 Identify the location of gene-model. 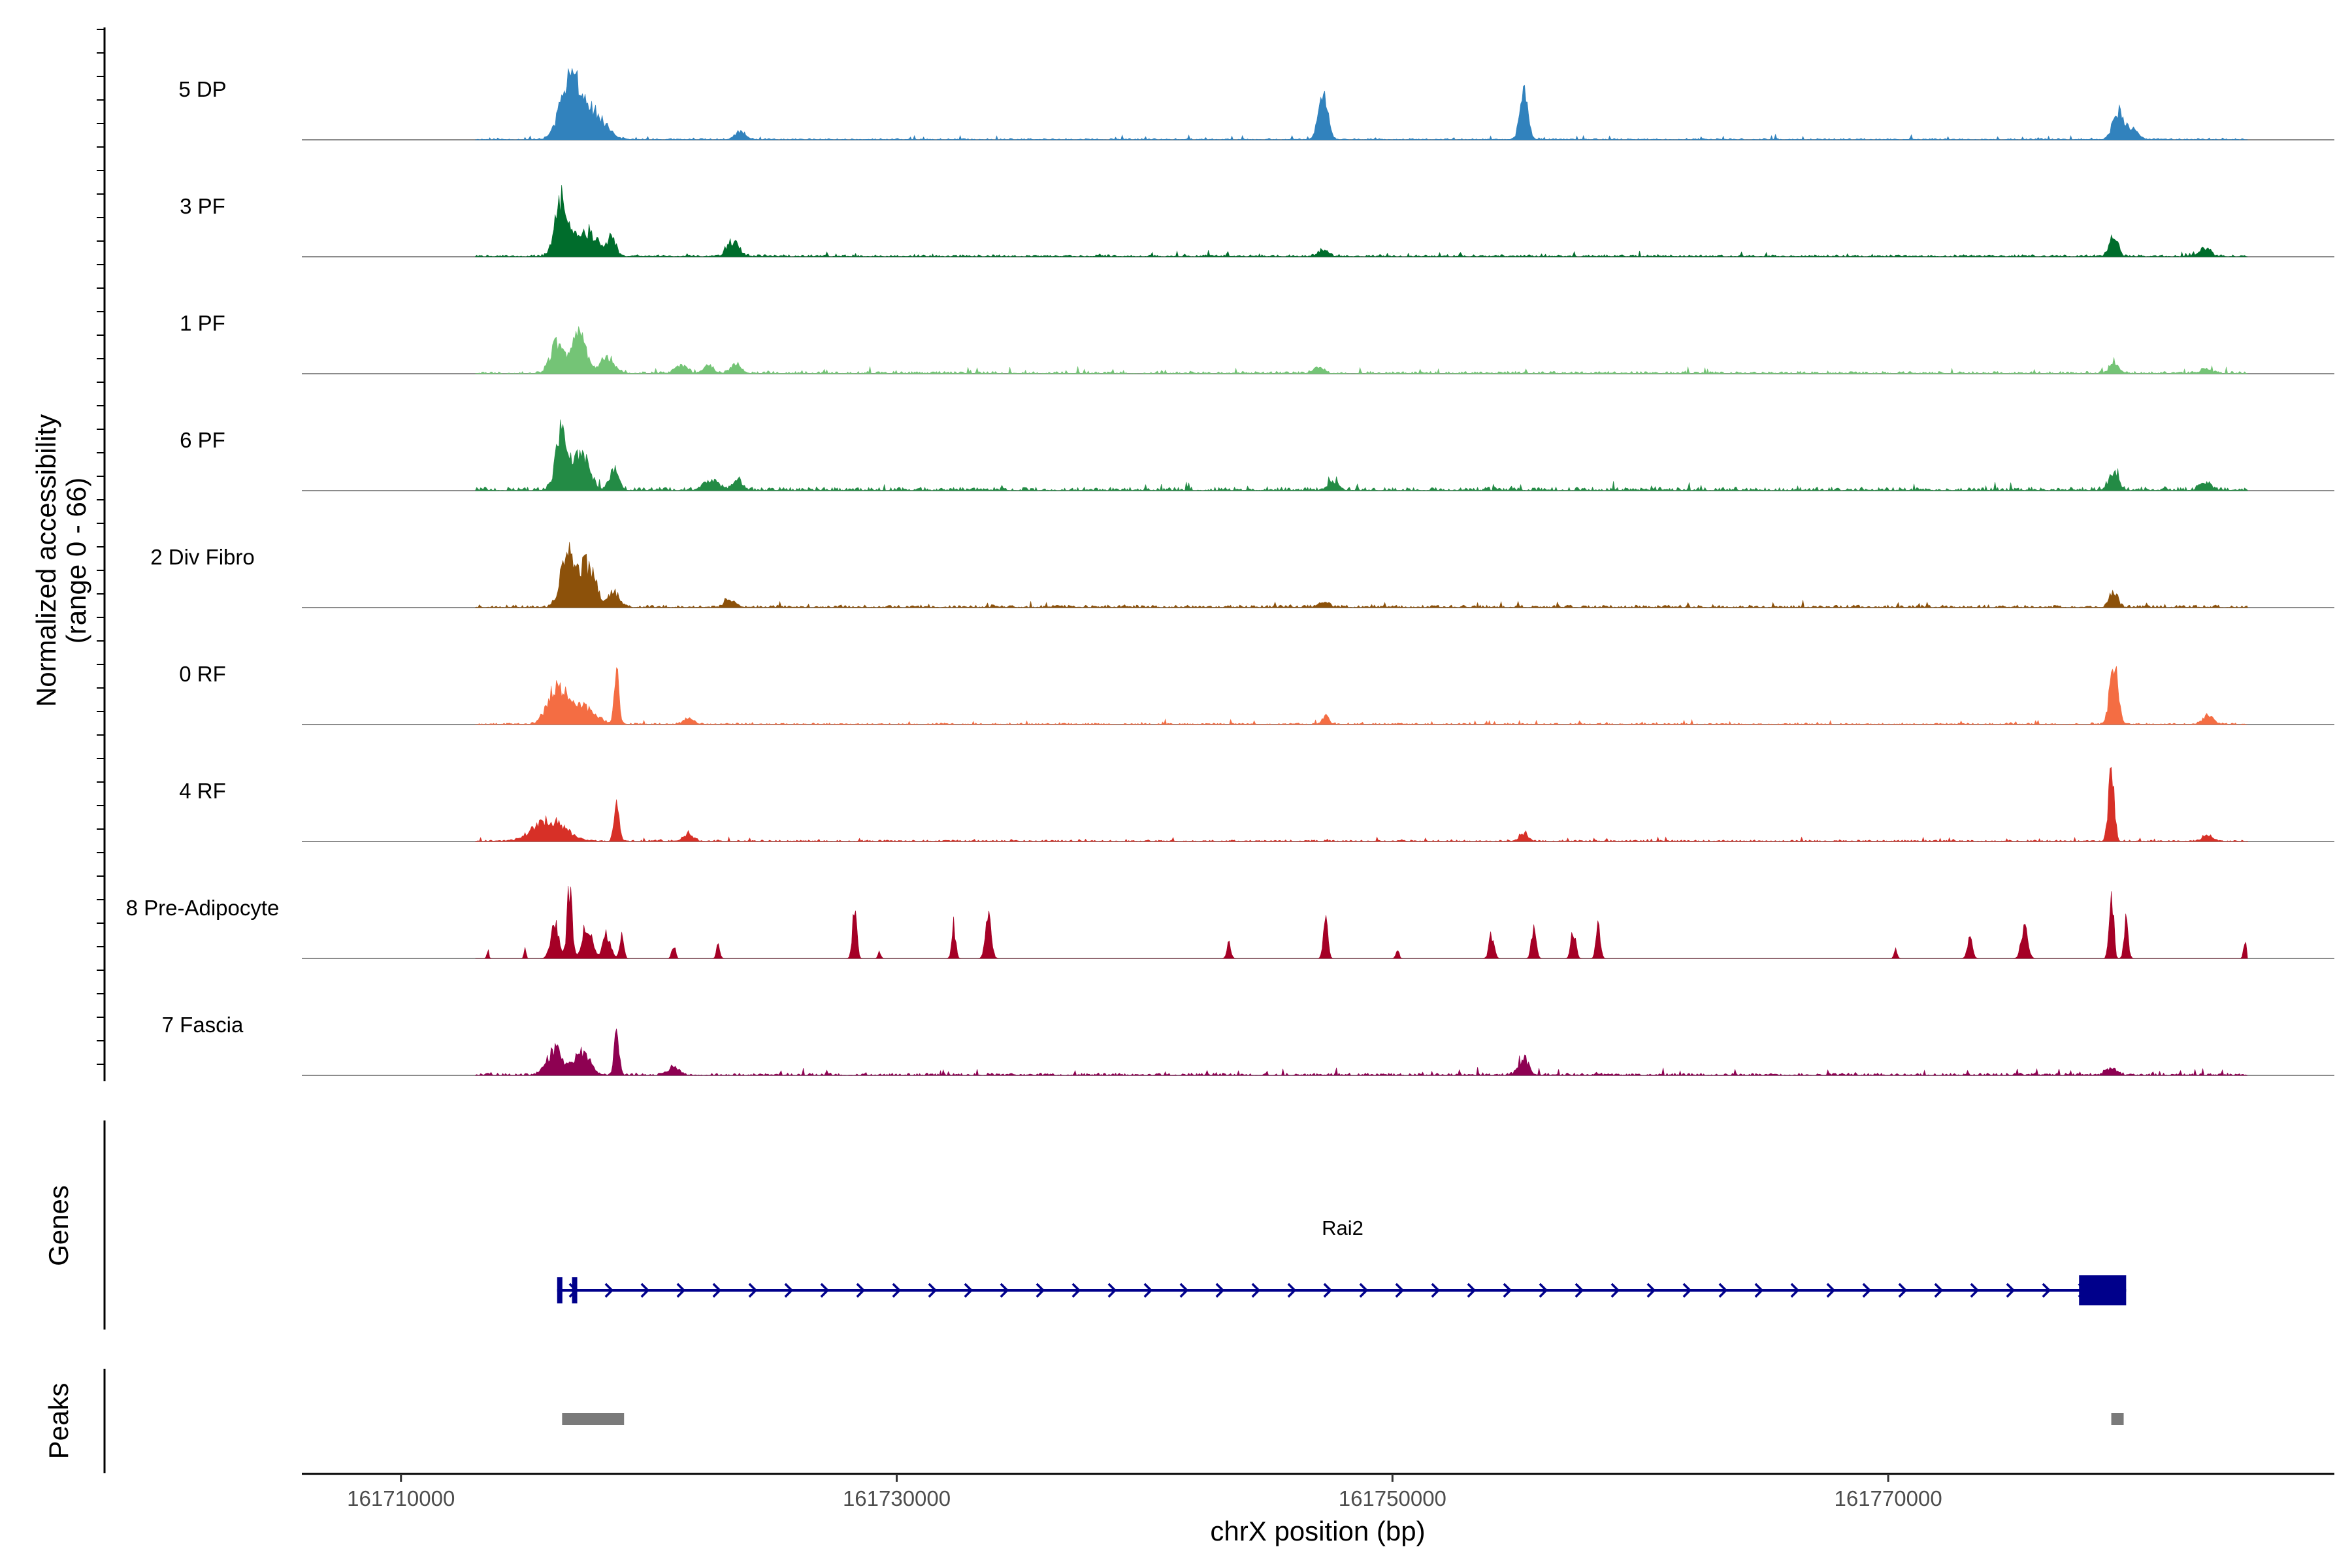
(1342, 1290).